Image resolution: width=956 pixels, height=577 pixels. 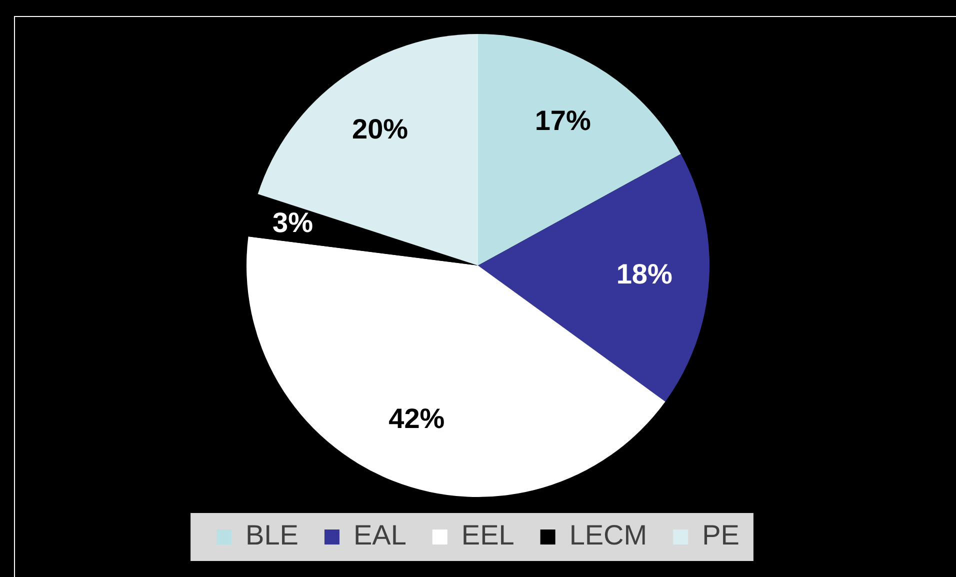 What do you see at coordinates (272, 535) in the screenshot?
I see `legend-label: BLE` at bounding box center [272, 535].